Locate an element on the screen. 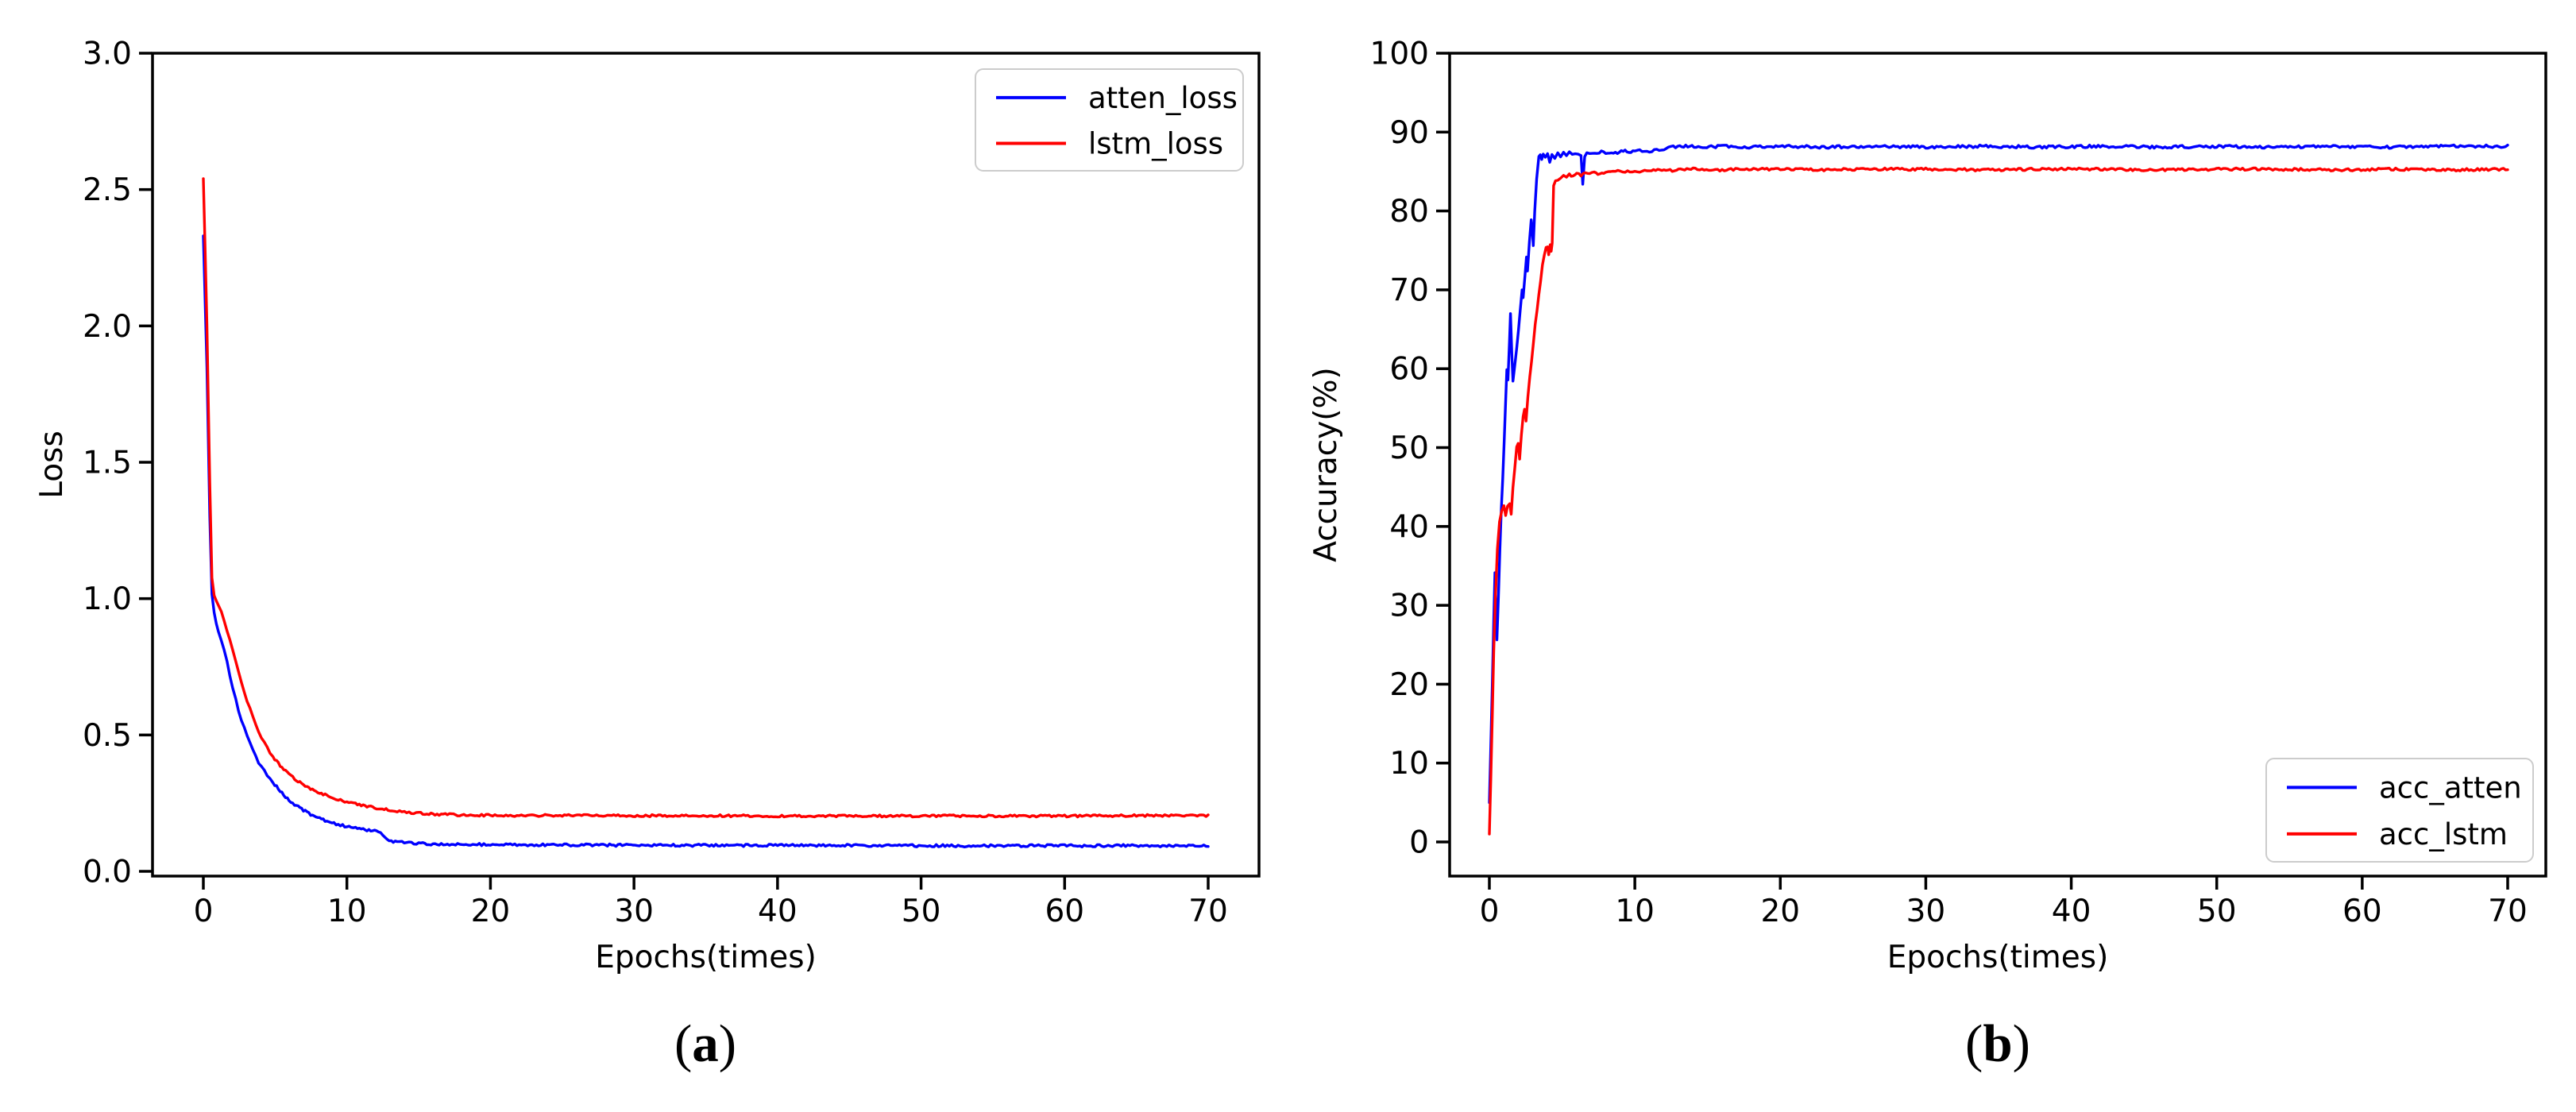 This screenshot has width=2576, height=1112. y-axis-label: Loss is located at coordinates (52, 465).